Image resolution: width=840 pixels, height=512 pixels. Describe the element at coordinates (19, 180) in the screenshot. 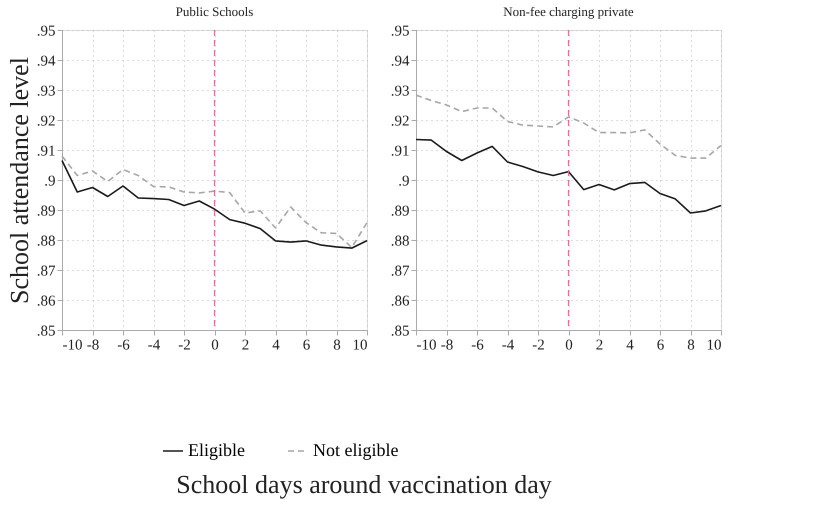

I see `y-axis-title: School attendance level` at that location.